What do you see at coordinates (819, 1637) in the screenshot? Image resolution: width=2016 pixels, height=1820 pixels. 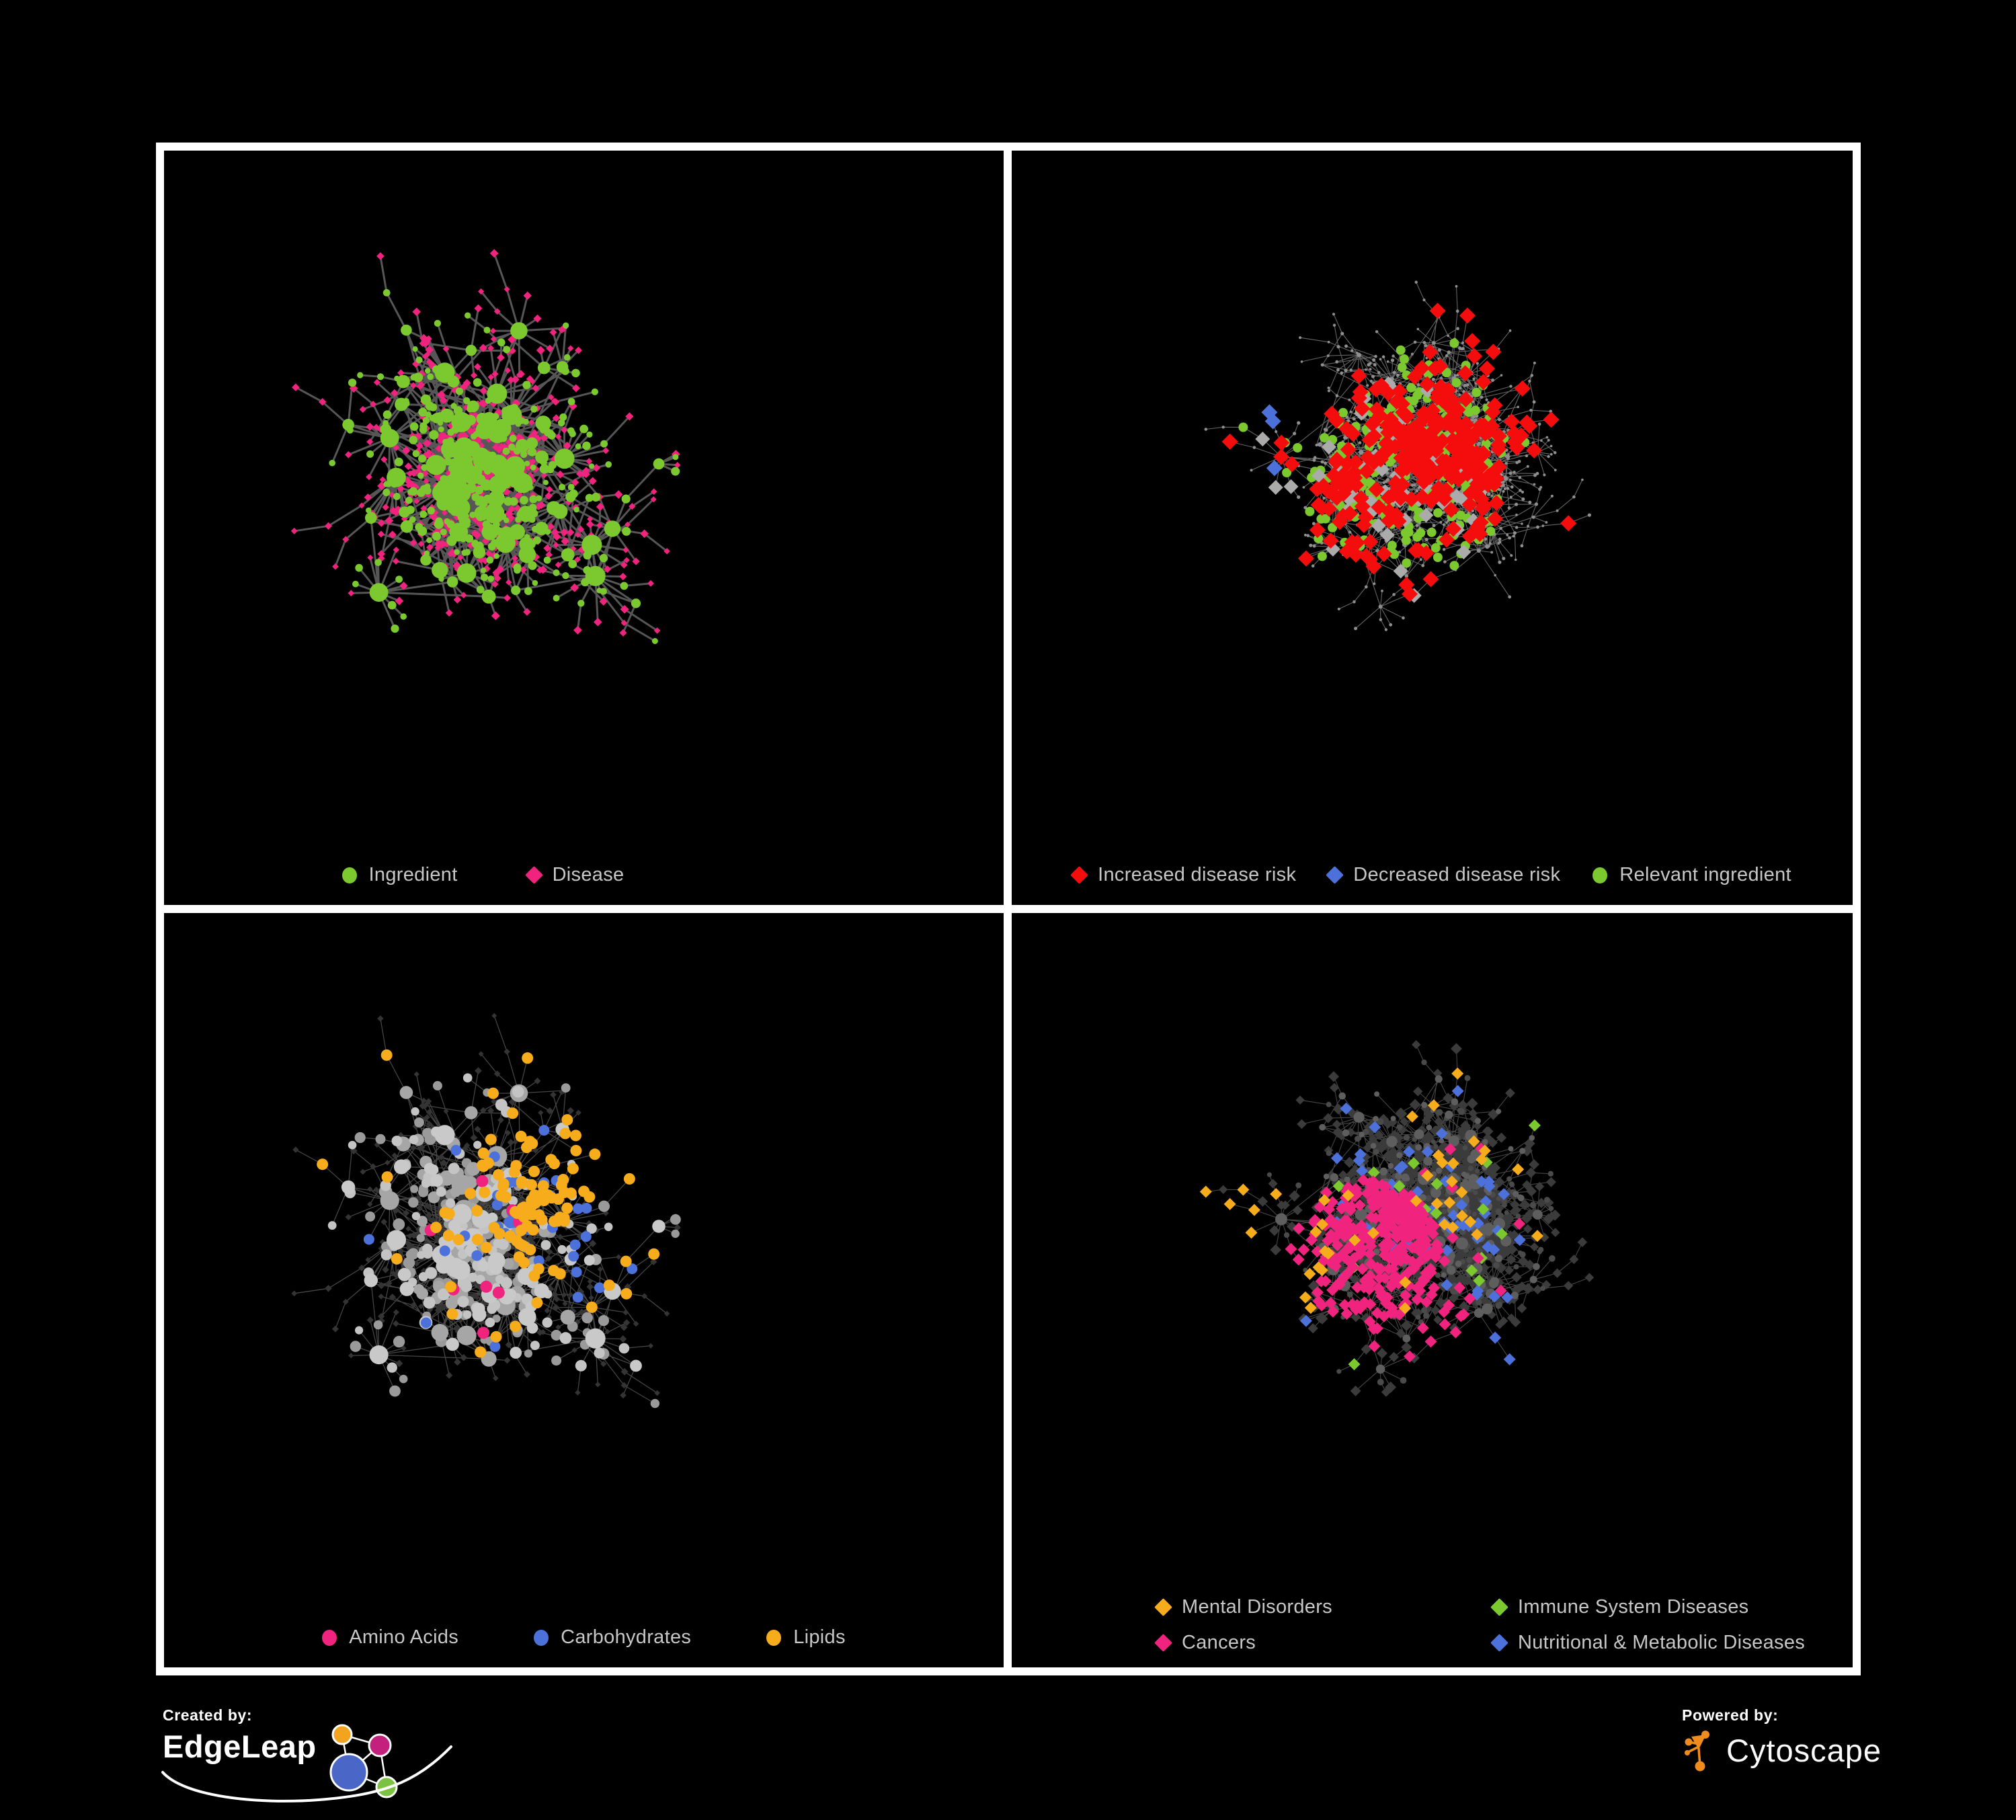 I see `legend-item-label: Lipids` at bounding box center [819, 1637].